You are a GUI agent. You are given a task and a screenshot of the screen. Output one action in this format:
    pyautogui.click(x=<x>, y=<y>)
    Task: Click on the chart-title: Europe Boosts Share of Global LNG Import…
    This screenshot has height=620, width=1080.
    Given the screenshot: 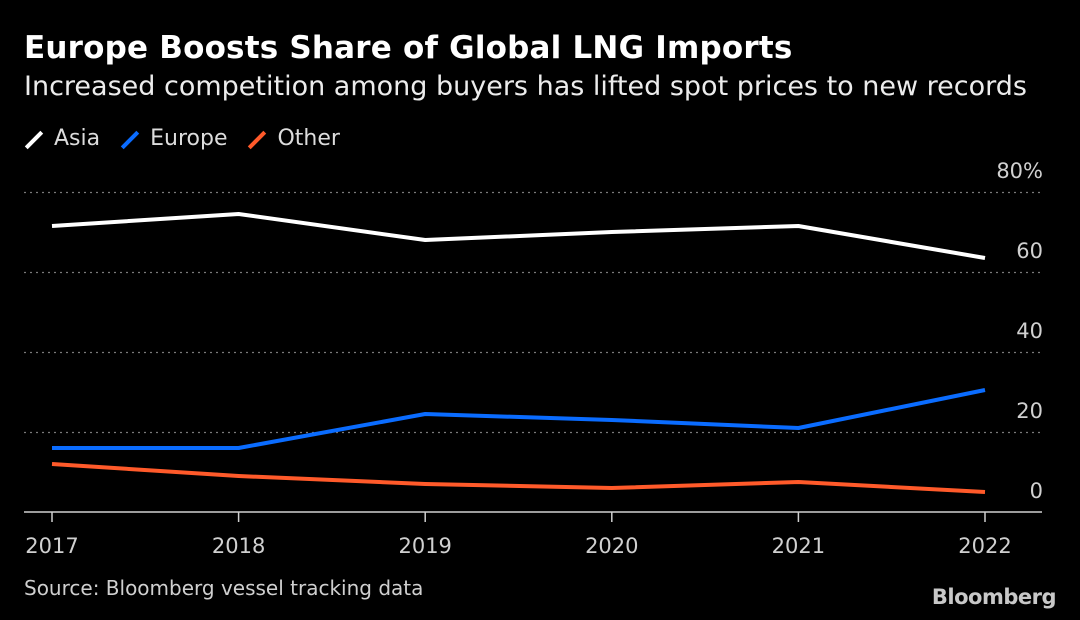 What is the action you would take?
    pyautogui.click(x=408, y=48)
    